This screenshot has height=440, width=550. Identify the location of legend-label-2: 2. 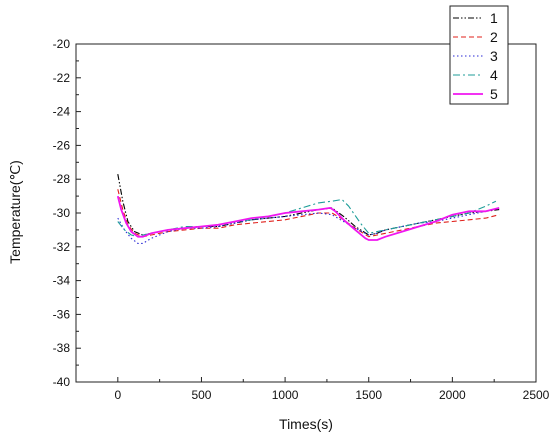
(494, 37).